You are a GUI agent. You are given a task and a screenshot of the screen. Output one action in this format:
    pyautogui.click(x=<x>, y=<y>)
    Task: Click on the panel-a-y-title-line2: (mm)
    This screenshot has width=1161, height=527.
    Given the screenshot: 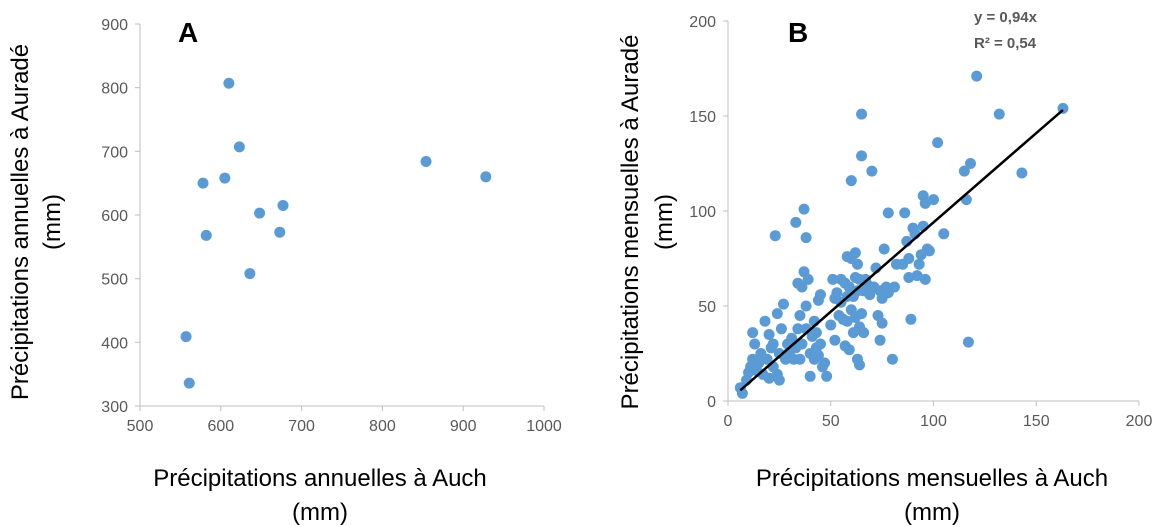 What is the action you would take?
    pyautogui.click(x=52, y=222)
    